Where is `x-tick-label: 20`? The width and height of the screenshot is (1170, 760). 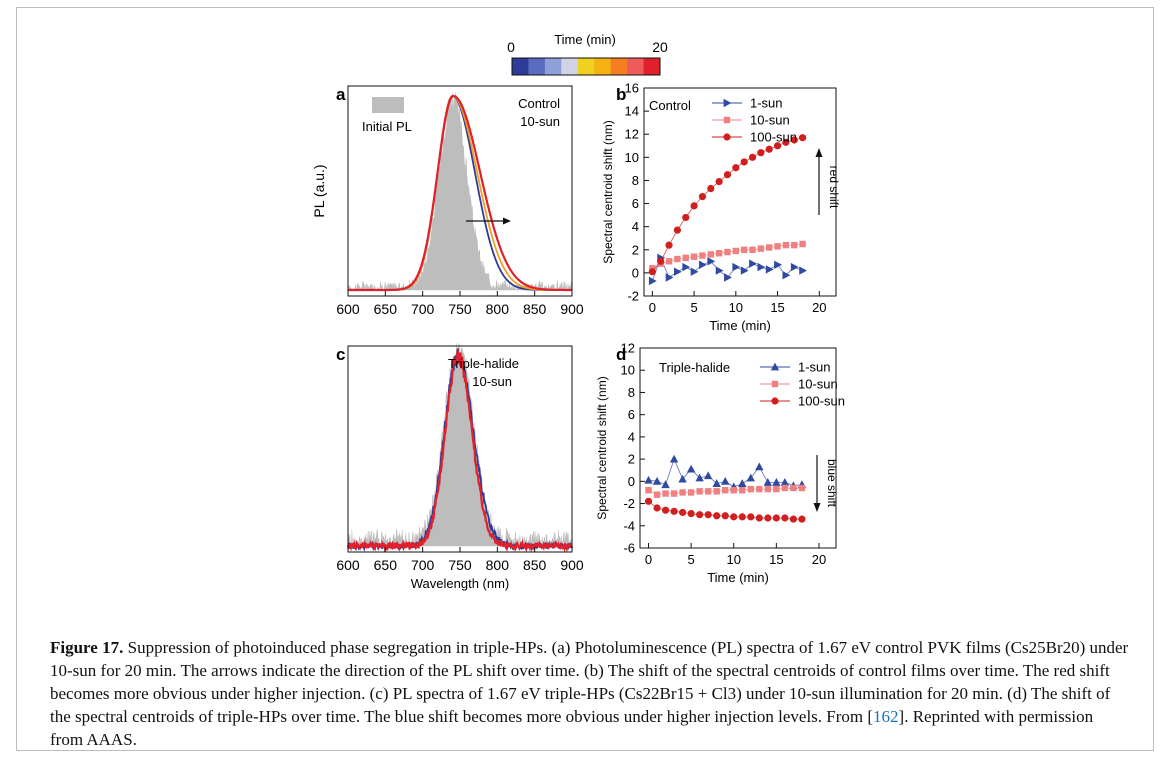 x-tick-label: 20 is located at coordinates (819, 559).